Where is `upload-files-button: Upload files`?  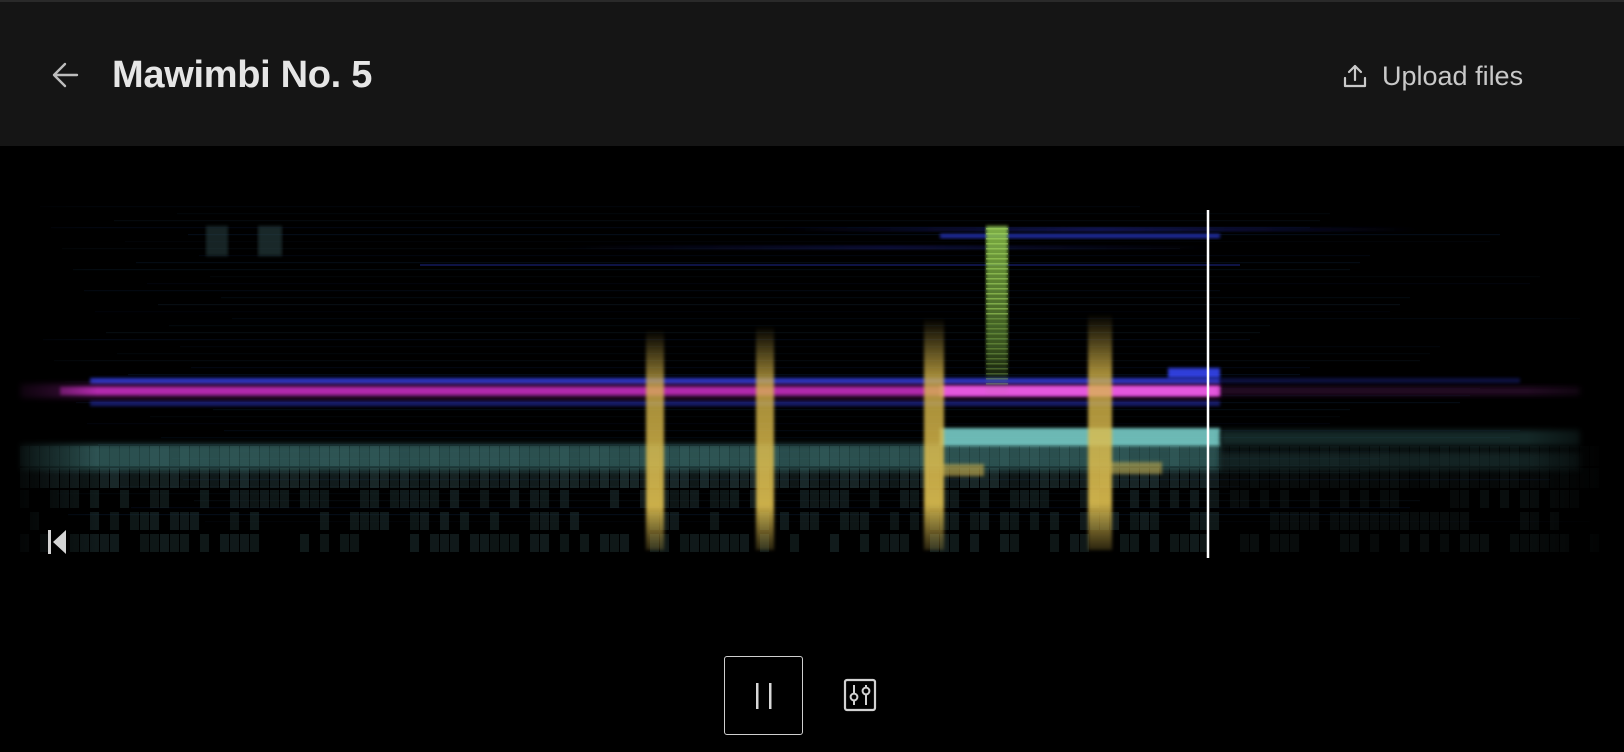 upload-files-button: Upload files is located at coordinates (1432, 76).